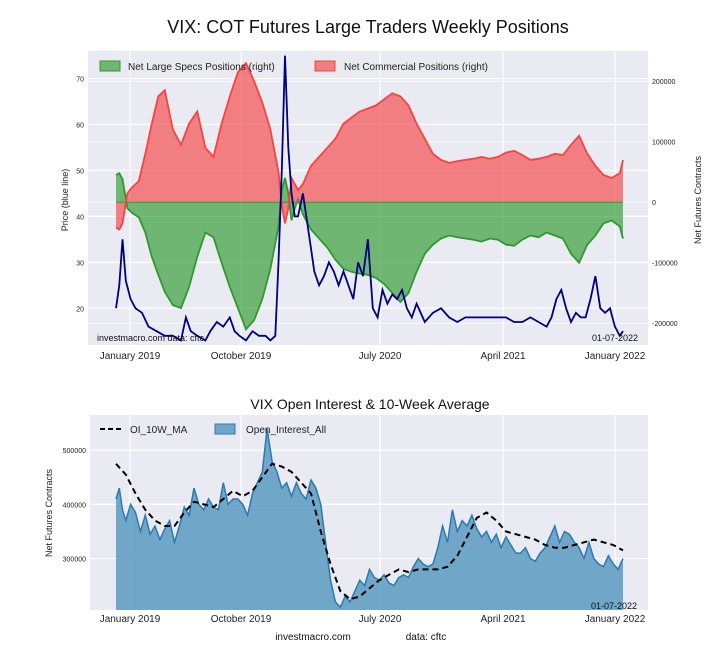 This screenshot has width=720, height=660. What do you see at coordinates (74, 505) in the screenshot?
I see `chart2-y-tick-label: 400000` at bounding box center [74, 505].